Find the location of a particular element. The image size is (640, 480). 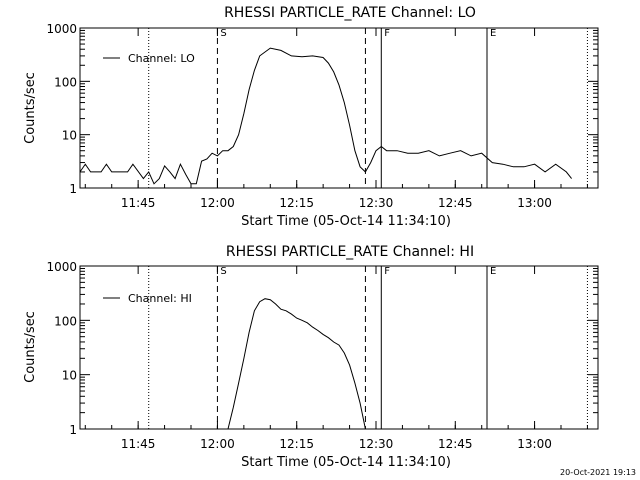

x-tick-label-lo-0: 11:45 is located at coordinates (138, 203).